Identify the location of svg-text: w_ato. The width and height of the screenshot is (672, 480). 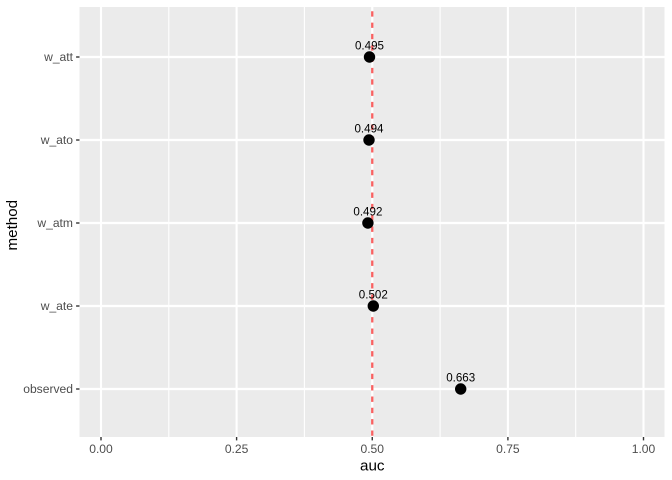
(57, 140).